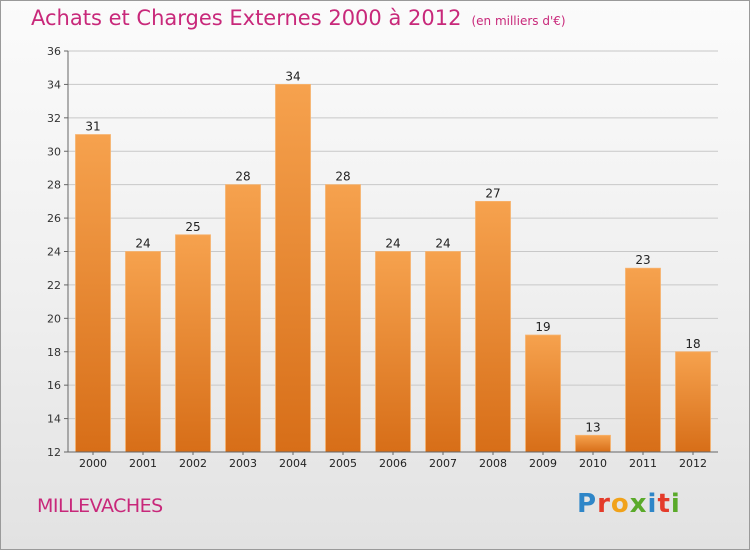 The image size is (750, 550). I want to click on bar-2007, so click(443, 352).